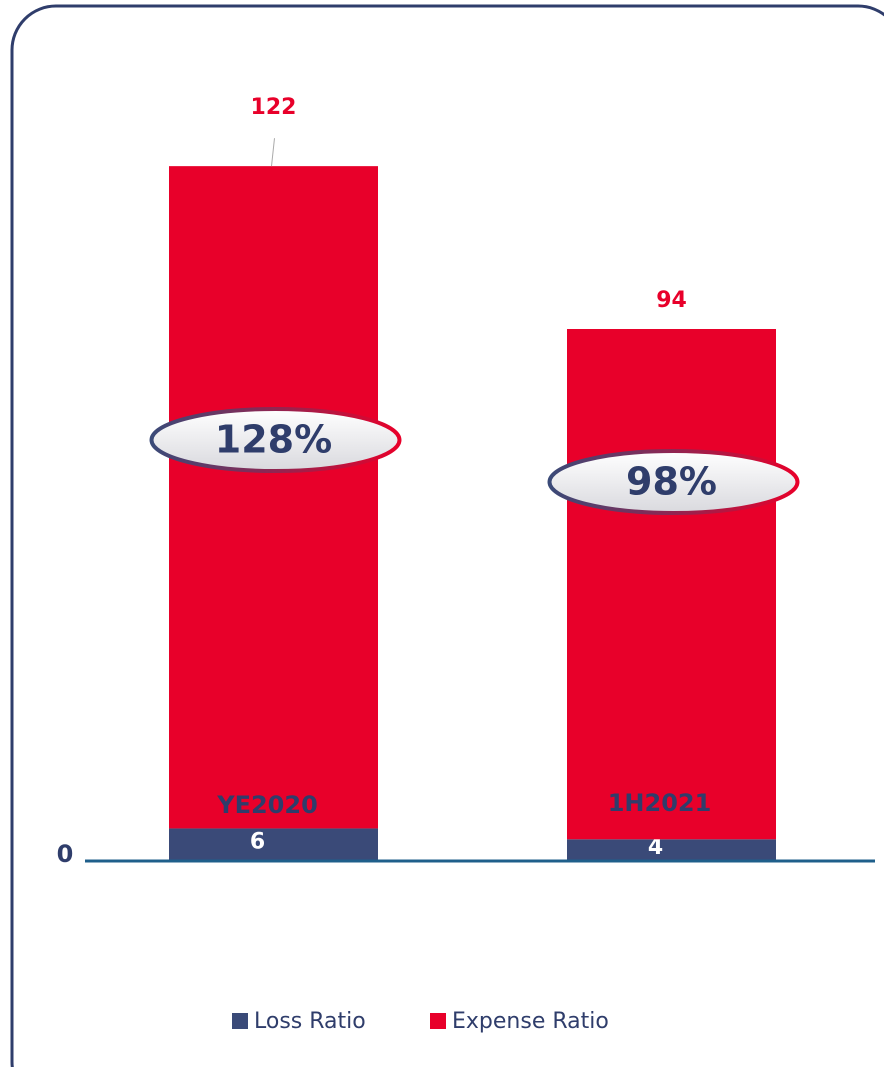  I want to click on legend-label: Expense Ratio, so click(530, 1021).